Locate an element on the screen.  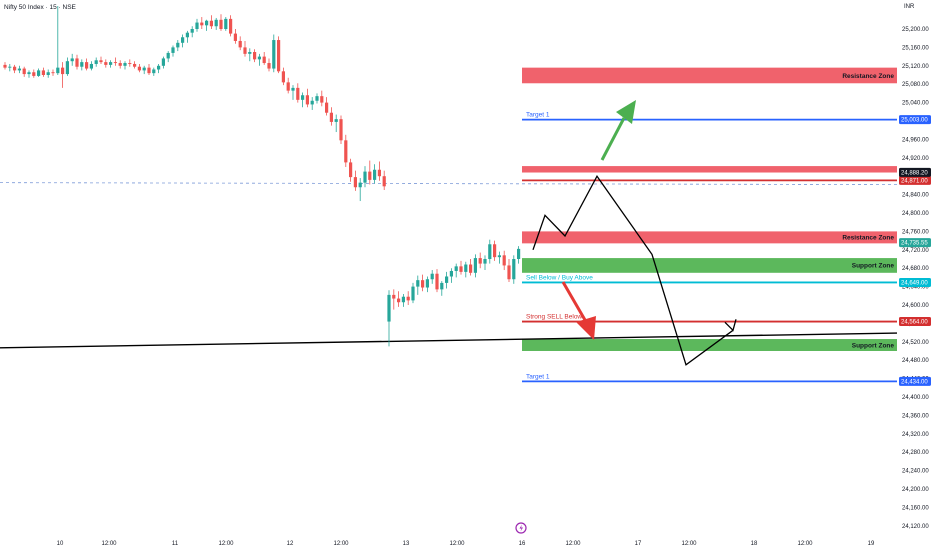
y-tick-label: 25,080.00 is located at coordinates (915, 85).